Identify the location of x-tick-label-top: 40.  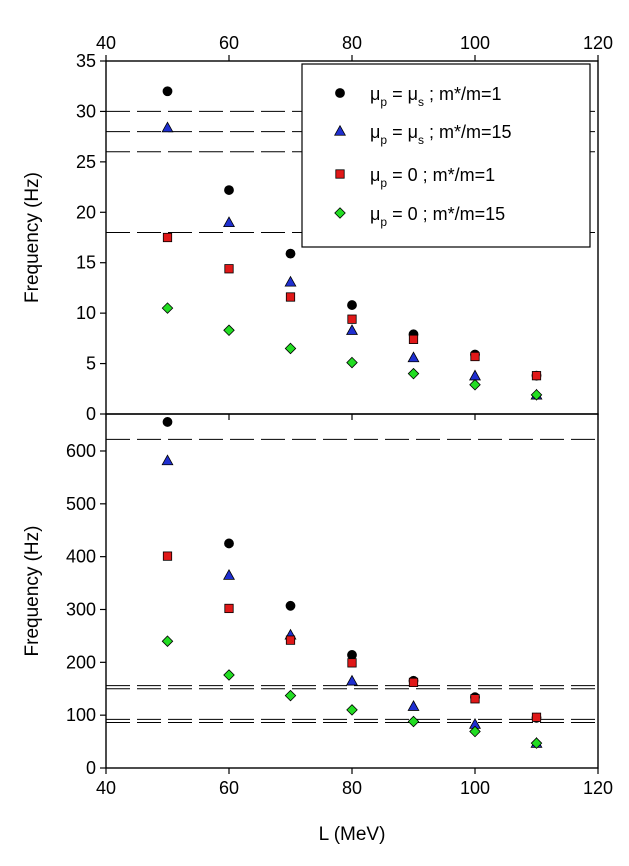
(106, 43).